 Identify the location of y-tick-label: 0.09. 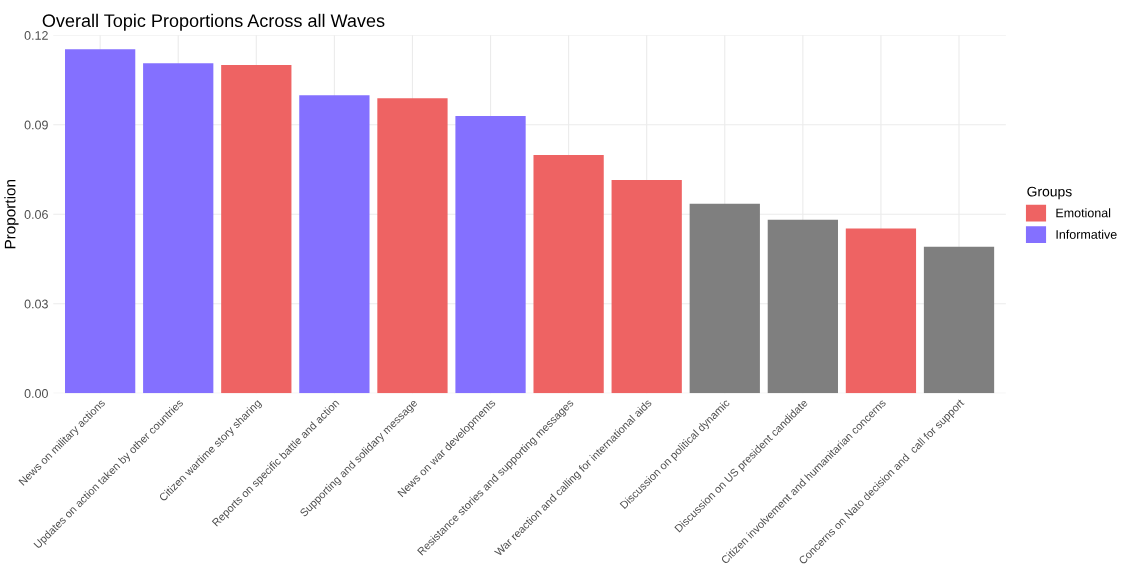
(36, 125).